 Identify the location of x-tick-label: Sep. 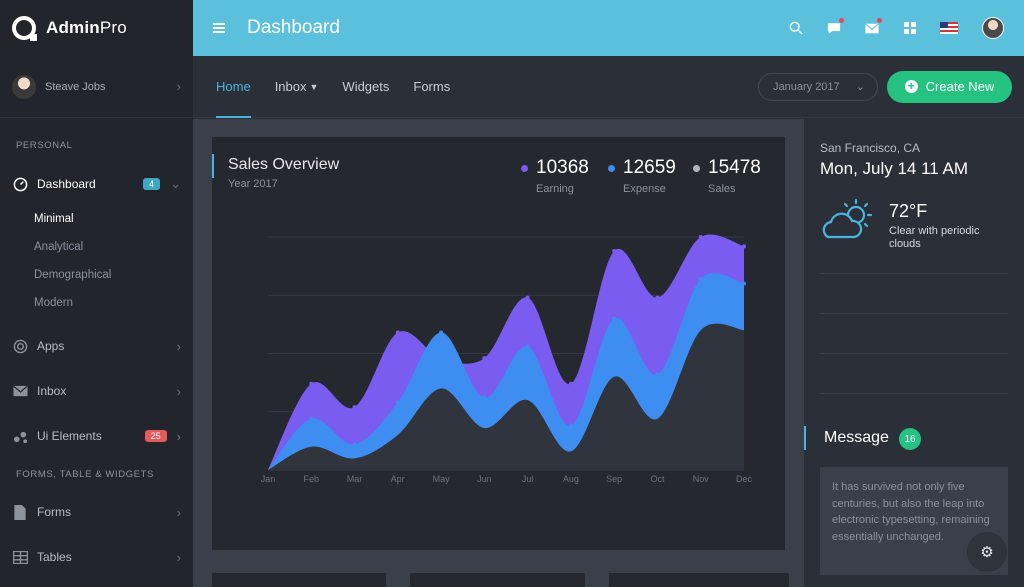
(614, 479).